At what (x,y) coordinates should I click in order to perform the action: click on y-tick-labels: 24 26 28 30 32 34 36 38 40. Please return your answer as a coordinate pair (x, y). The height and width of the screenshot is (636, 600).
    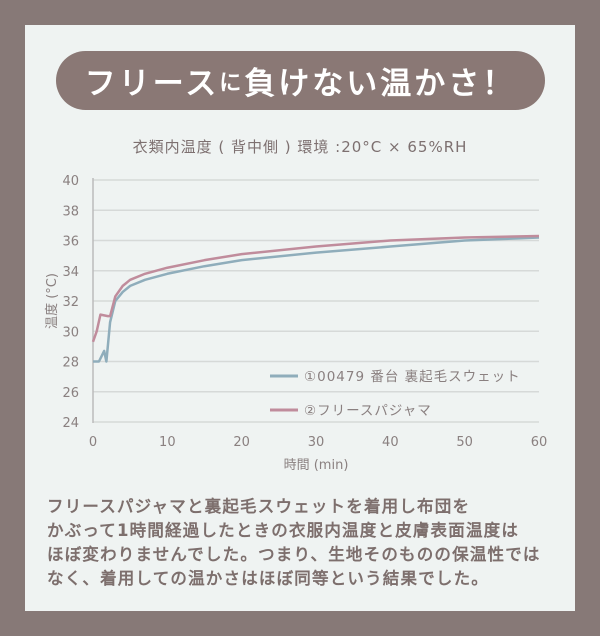
    Looking at the image, I should click on (70, 302).